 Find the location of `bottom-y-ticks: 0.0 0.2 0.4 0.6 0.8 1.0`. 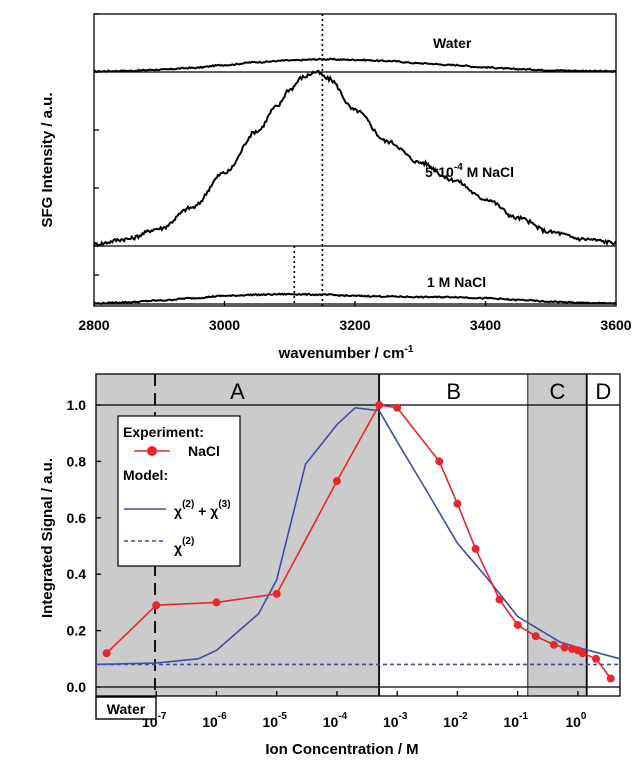

bottom-y-ticks: 0.0 0.2 0.4 0.6 0.8 1.0 is located at coordinates (84, 546).